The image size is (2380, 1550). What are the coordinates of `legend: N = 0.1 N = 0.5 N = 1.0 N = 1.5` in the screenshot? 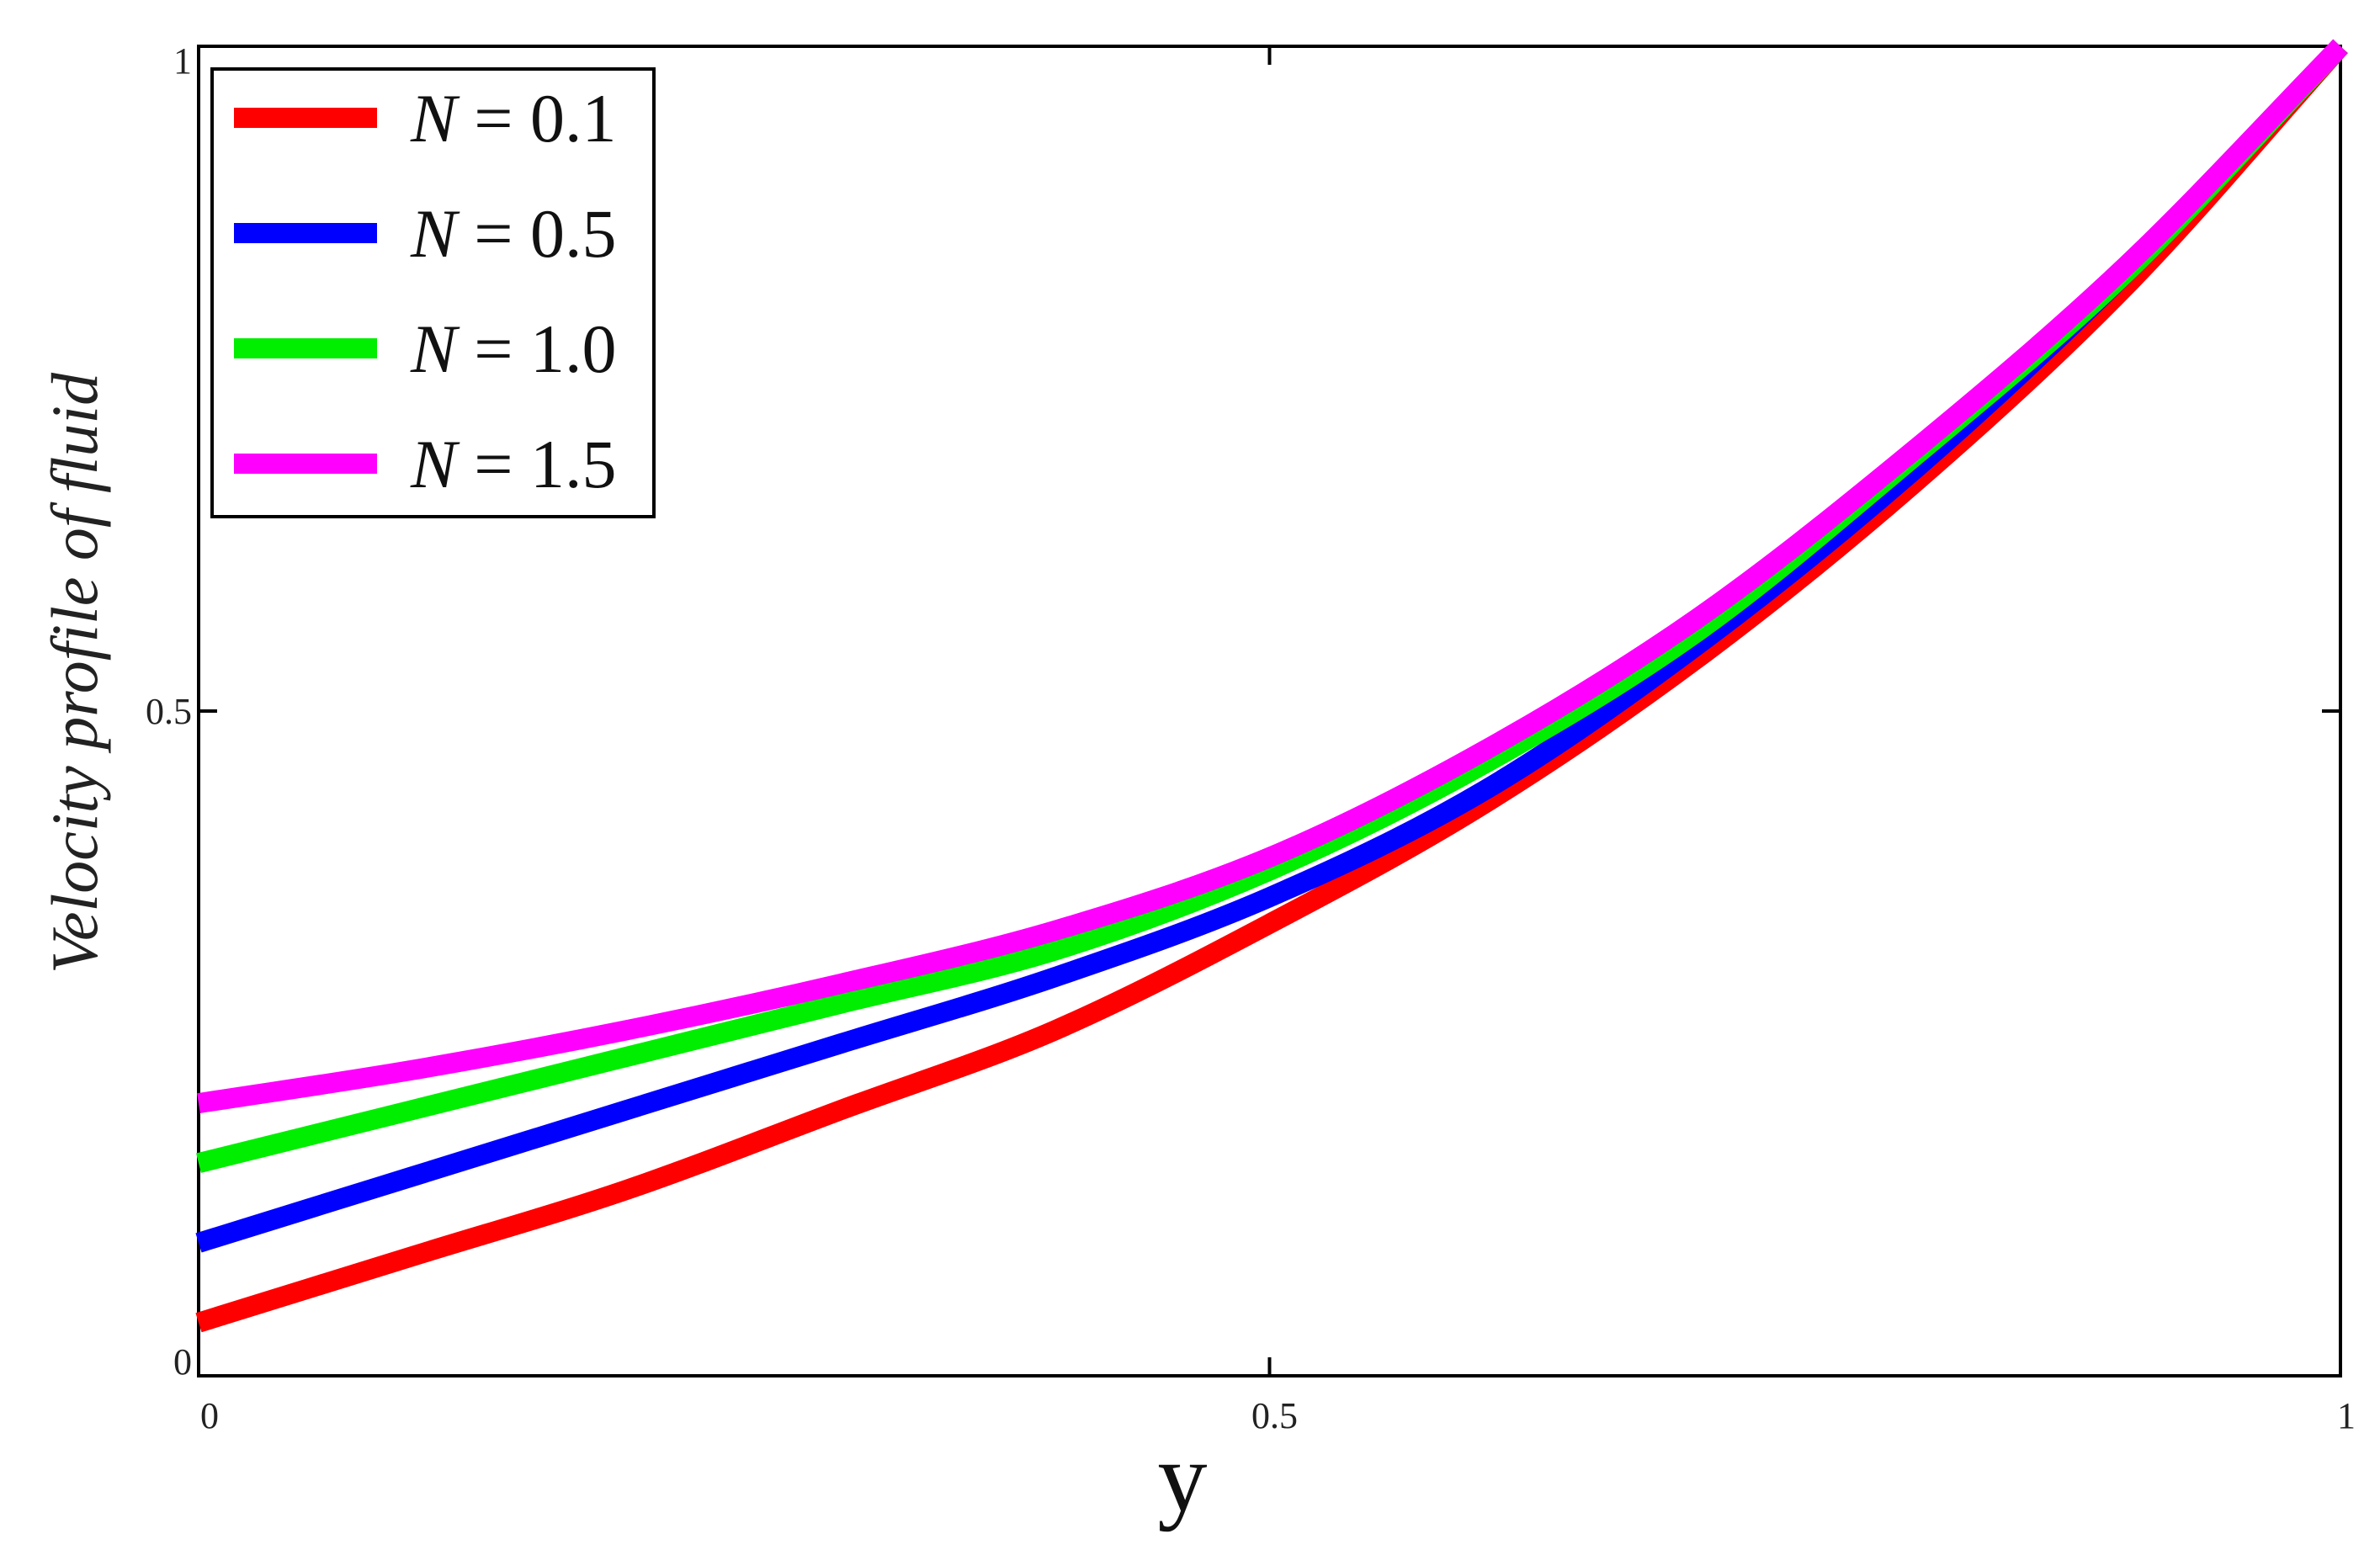 It's located at (433, 293).